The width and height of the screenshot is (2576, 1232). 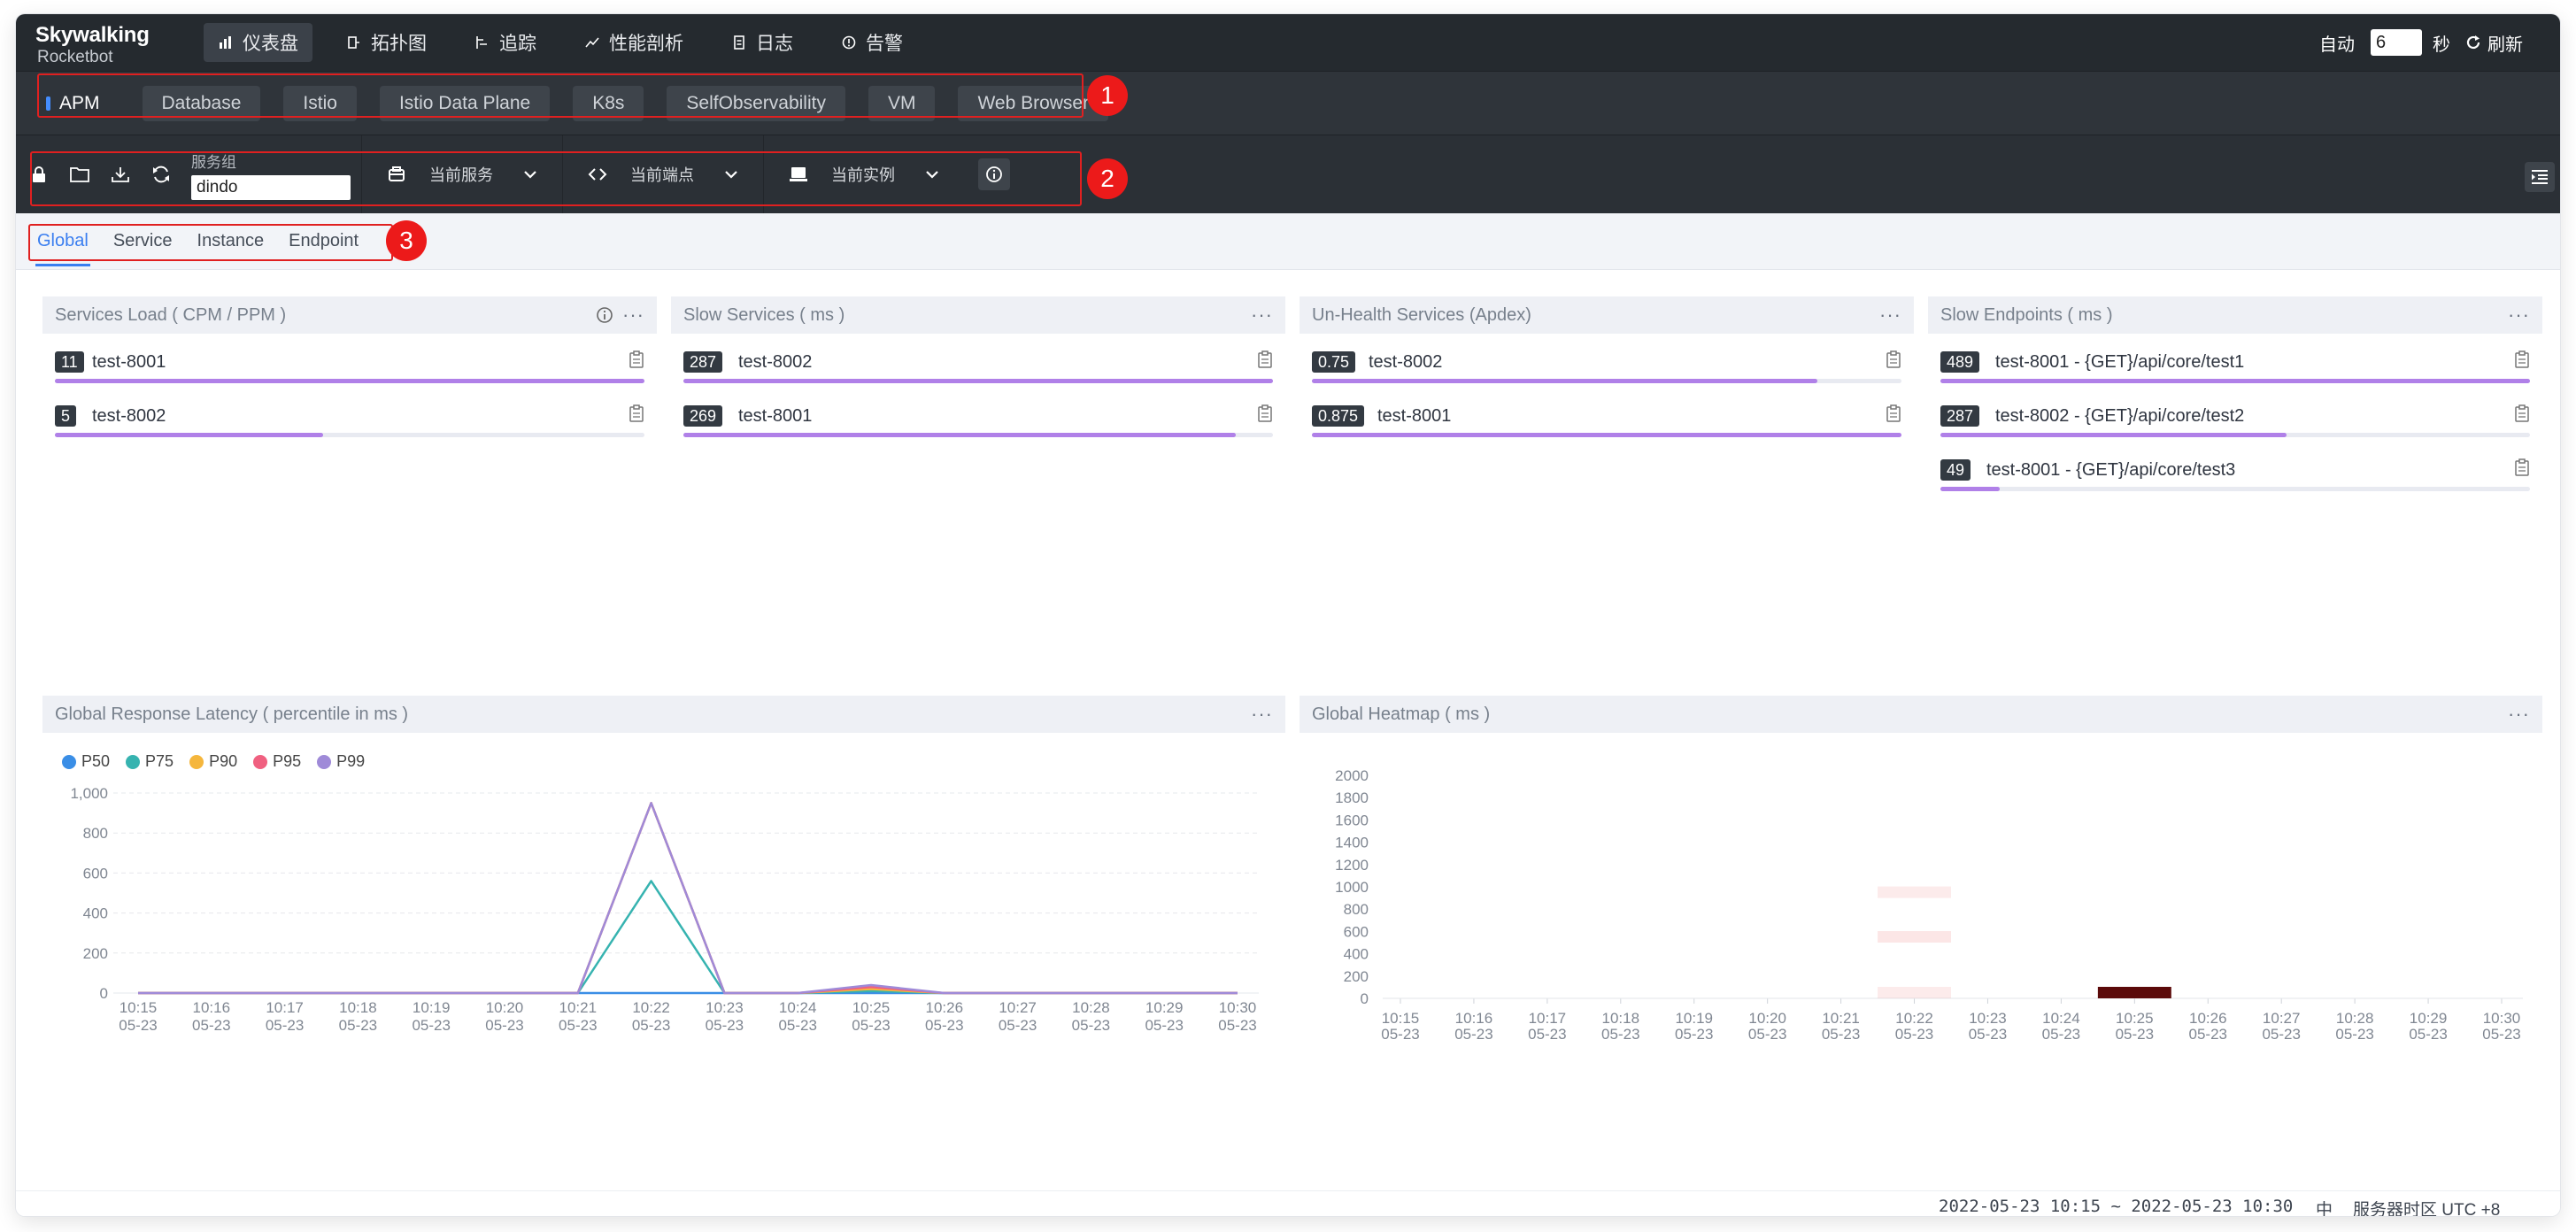 What do you see at coordinates (142, 240) in the screenshot?
I see `tab-service: Service` at bounding box center [142, 240].